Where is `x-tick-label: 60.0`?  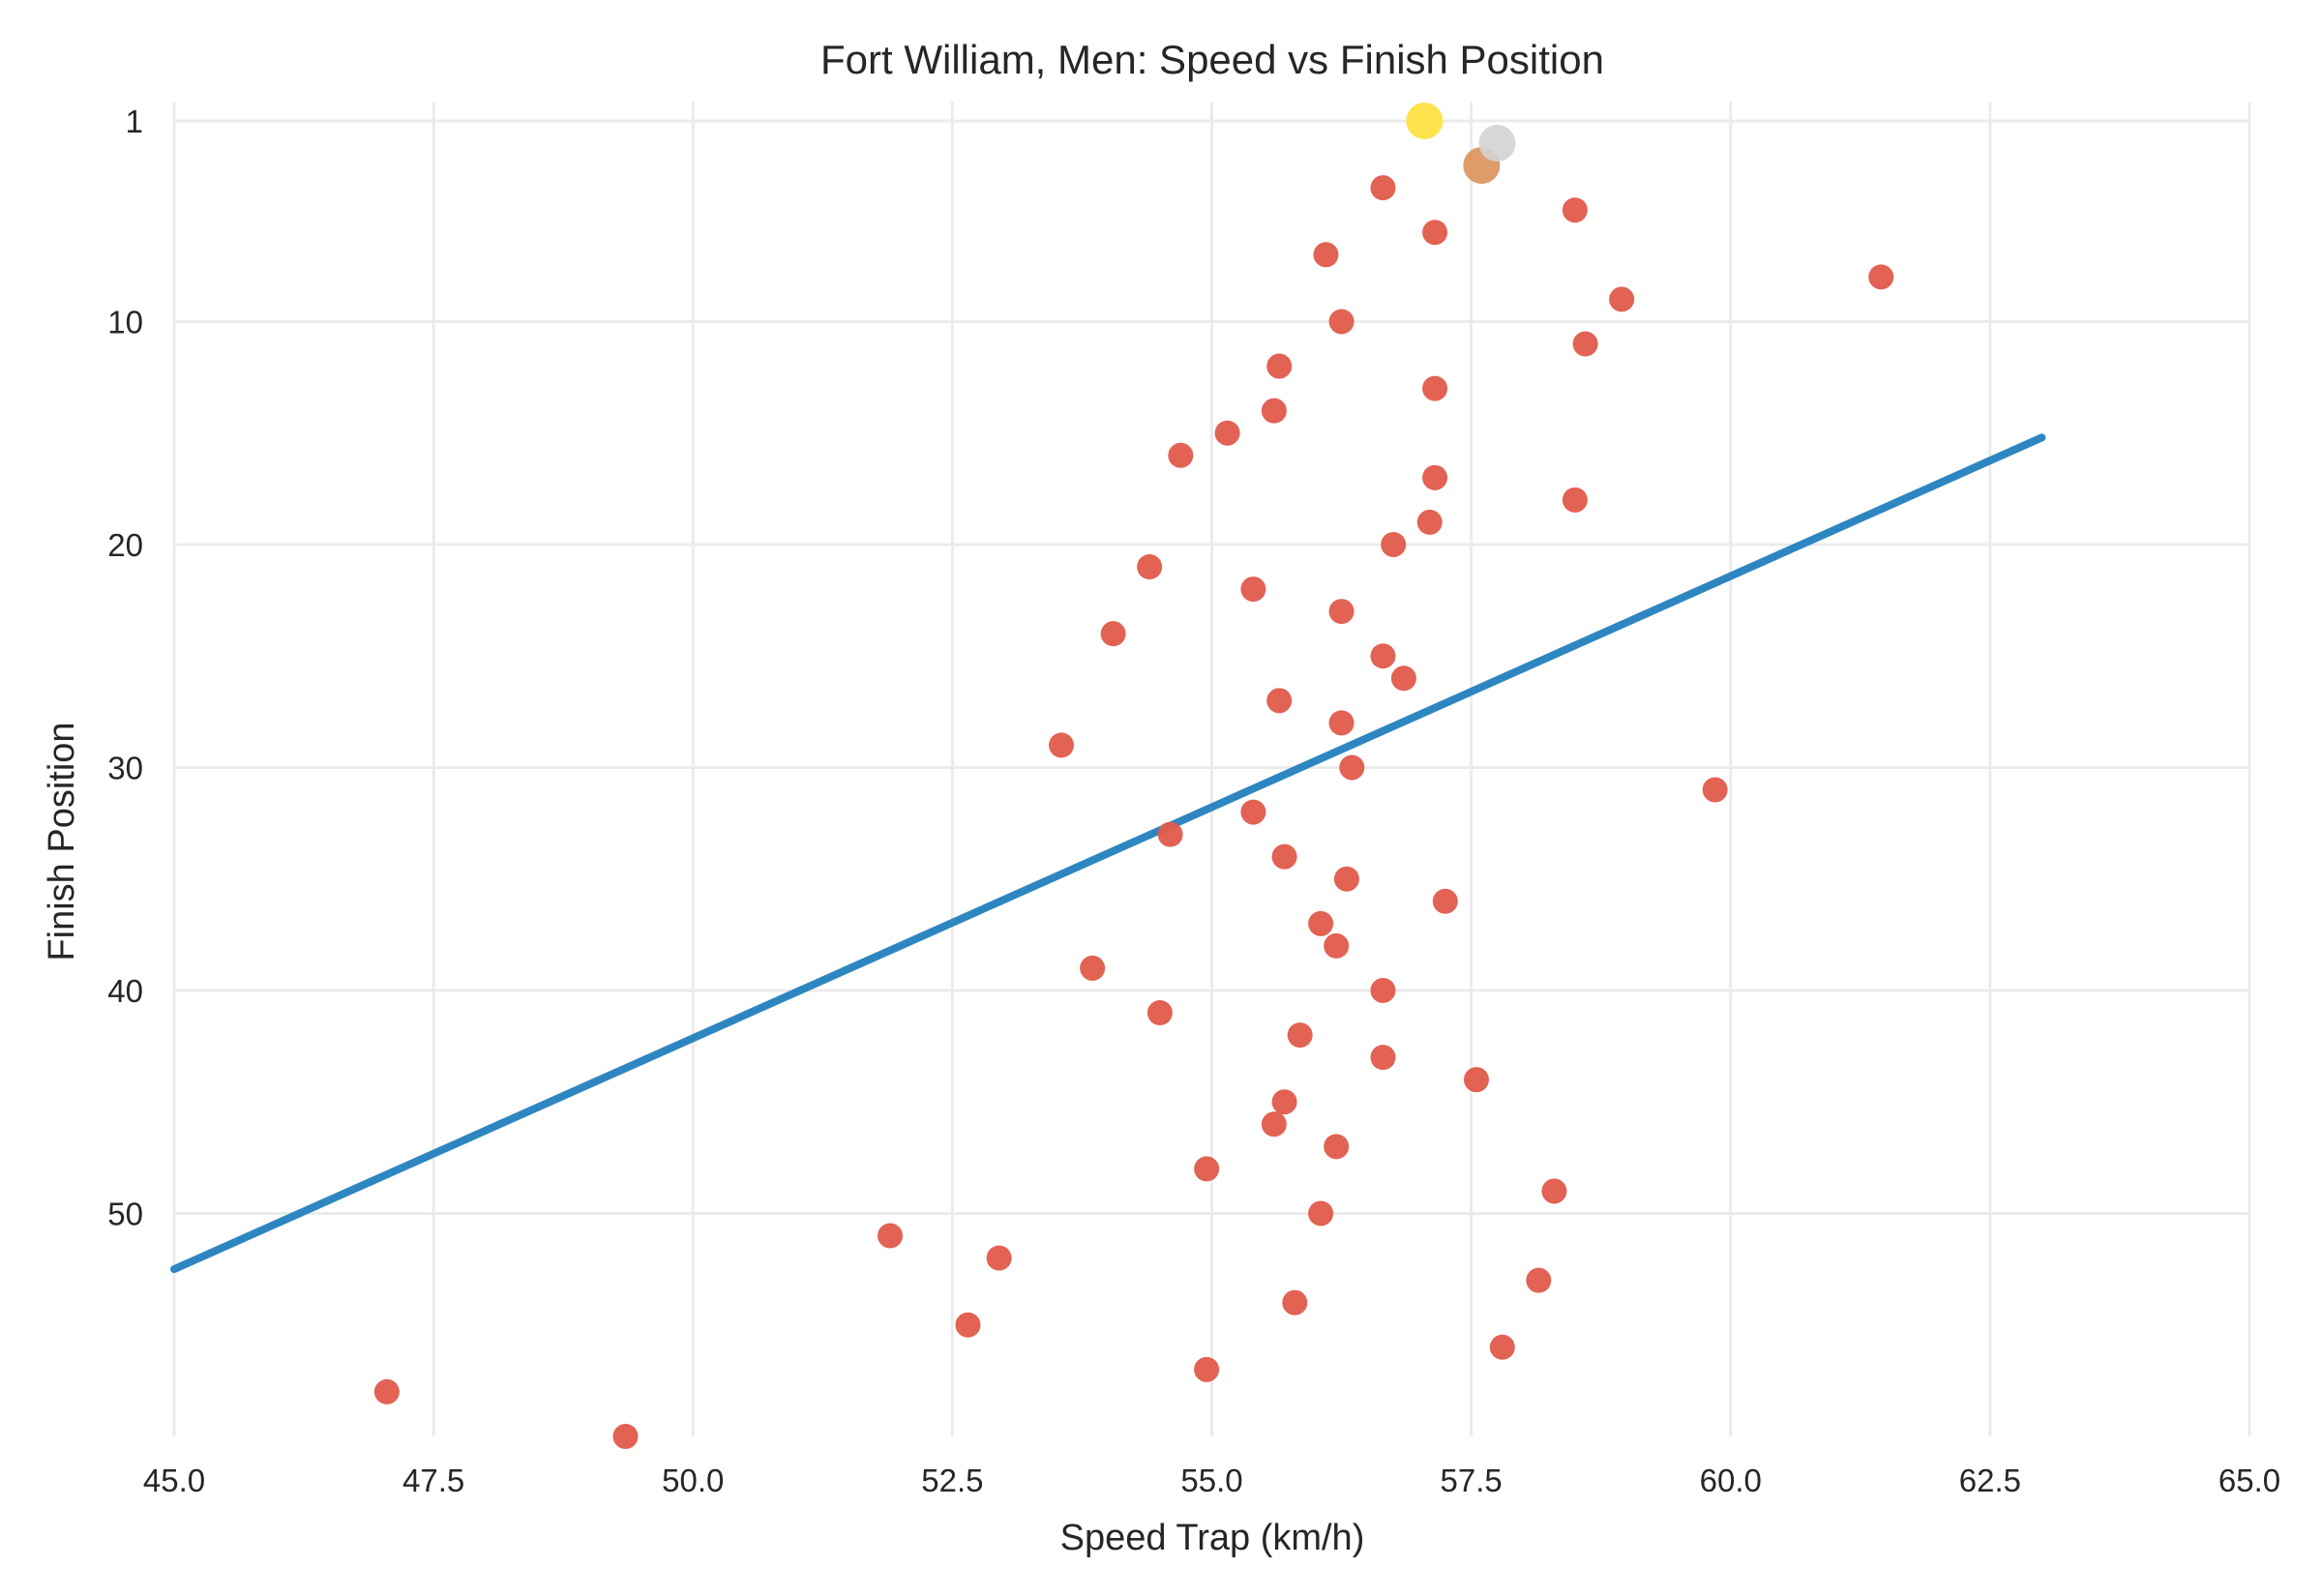
x-tick-label: 60.0 is located at coordinates (1731, 1480).